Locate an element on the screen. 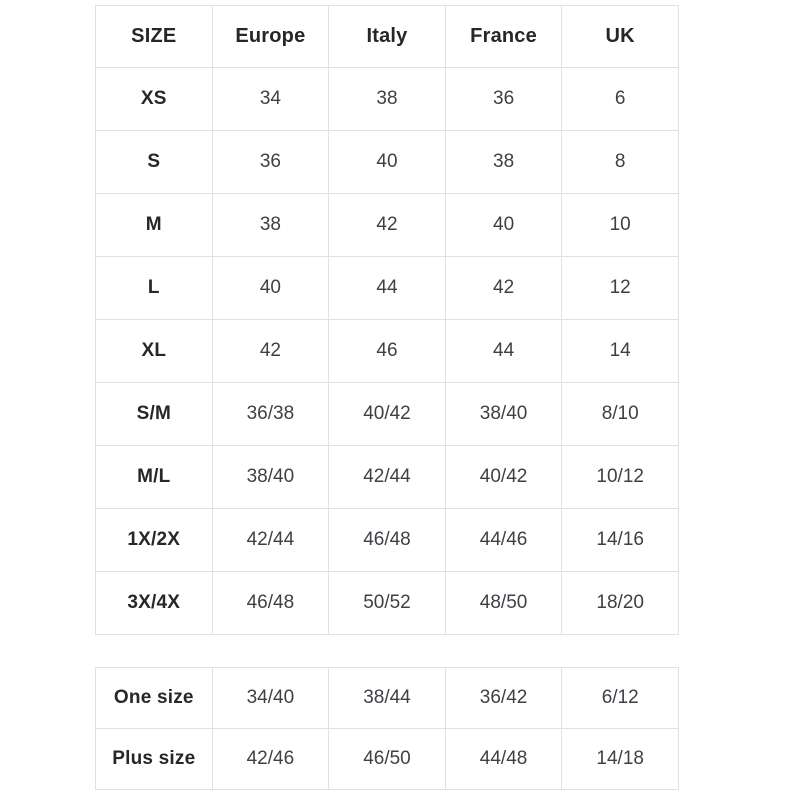 The height and width of the screenshot is (800, 800). size-value-cell: 18/20 is located at coordinates (620, 603).